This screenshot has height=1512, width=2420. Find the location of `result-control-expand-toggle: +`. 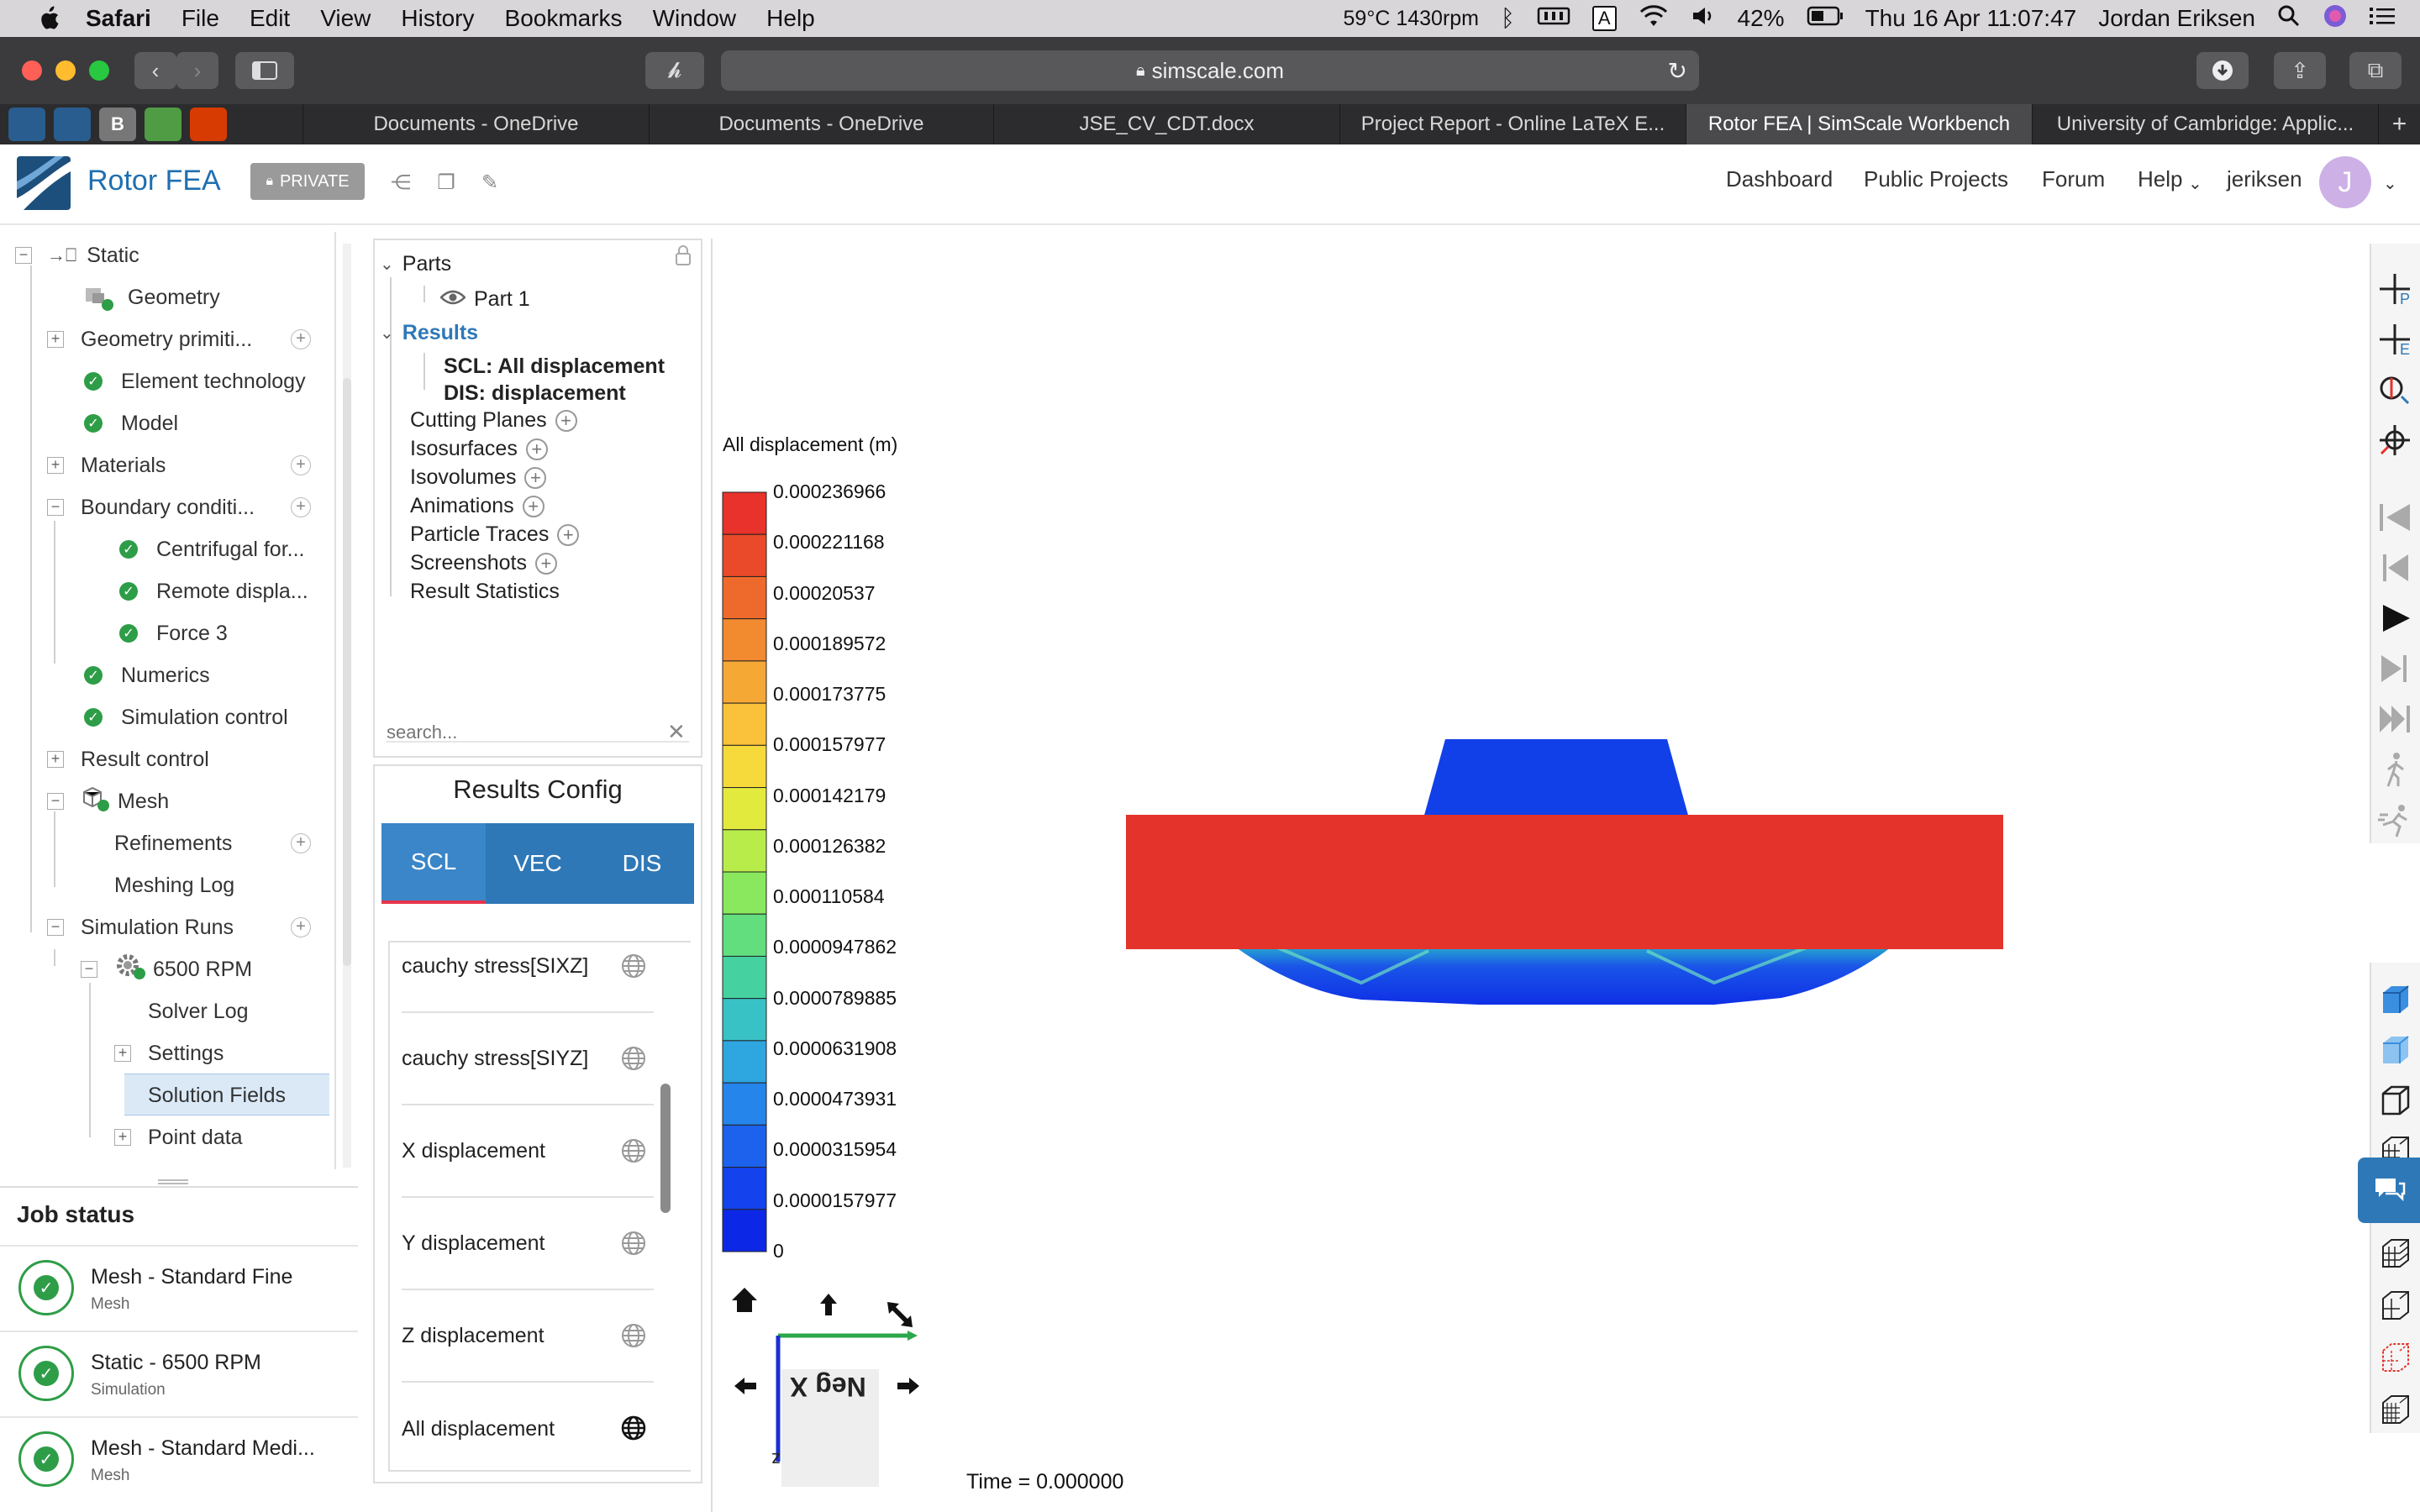

result-control-expand-toggle: + is located at coordinates (55, 759).